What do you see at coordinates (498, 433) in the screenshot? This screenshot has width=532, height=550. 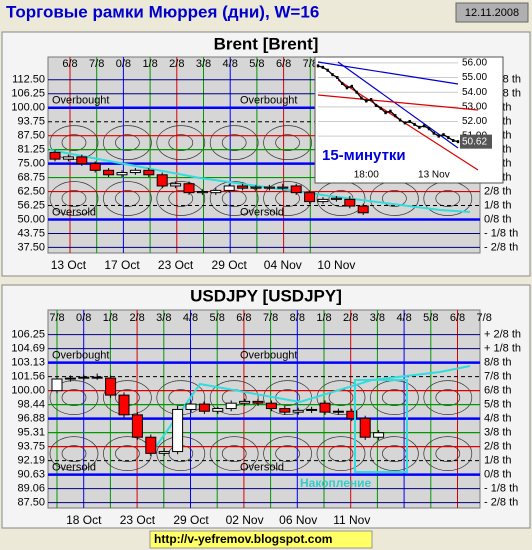 I see `level-label: 3/8 th` at bounding box center [498, 433].